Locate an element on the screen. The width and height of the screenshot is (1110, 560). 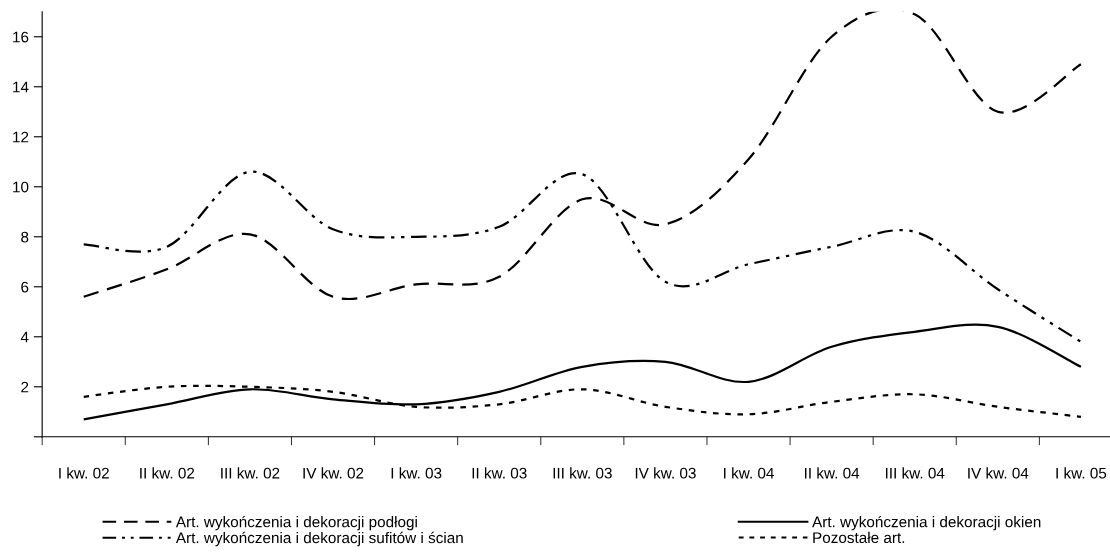
legend-label: Art. wykończenia i dekoracji sufitów i ścian is located at coordinates (319, 539).